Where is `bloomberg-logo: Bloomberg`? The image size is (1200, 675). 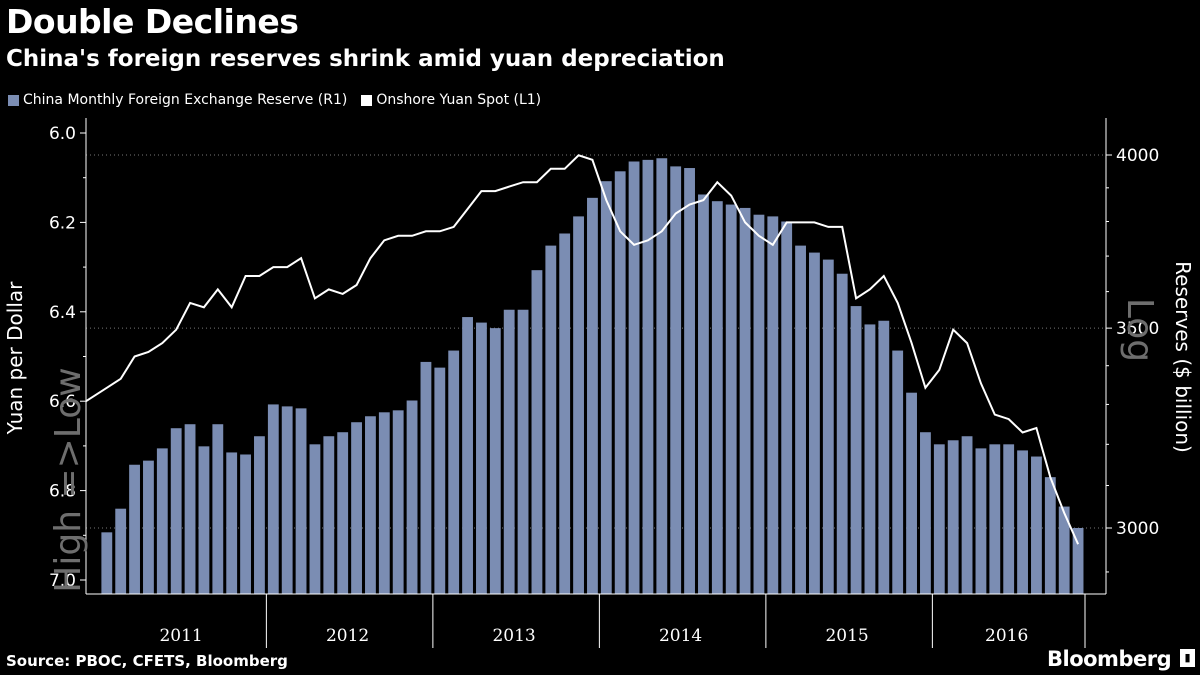 bloomberg-logo: Bloomberg is located at coordinates (1109, 659).